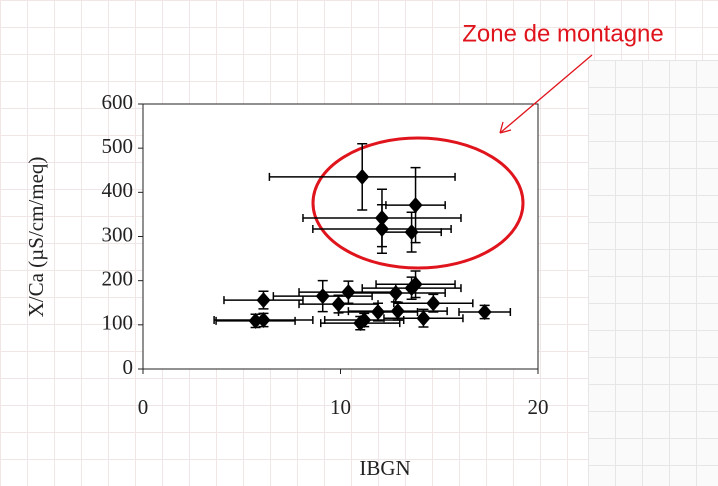 The image size is (718, 486). Describe the element at coordinates (118, 323) in the screenshot. I see `y-tick-label: 100` at that location.